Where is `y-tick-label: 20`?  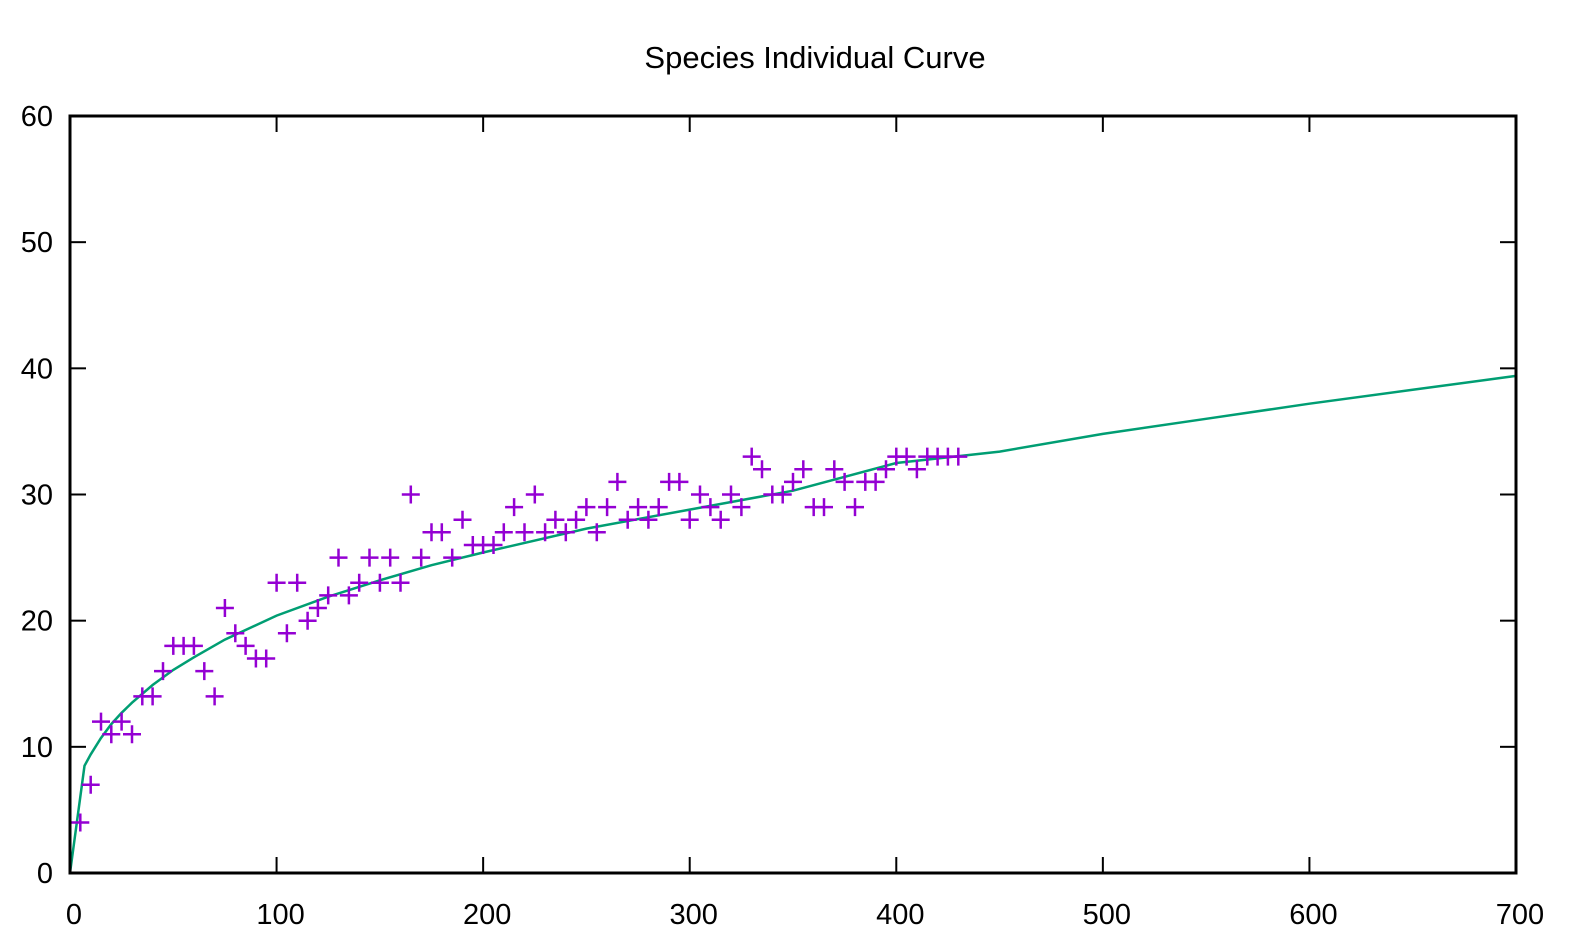
y-tick-label: 20 is located at coordinates (37, 622).